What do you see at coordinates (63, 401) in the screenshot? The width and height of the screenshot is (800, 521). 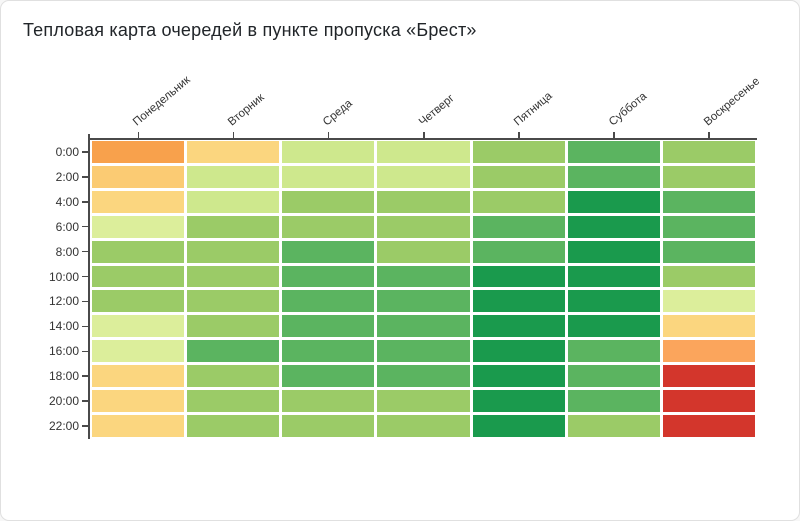 I see `y-axis-label: 20:00` at bounding box center [63, 401].